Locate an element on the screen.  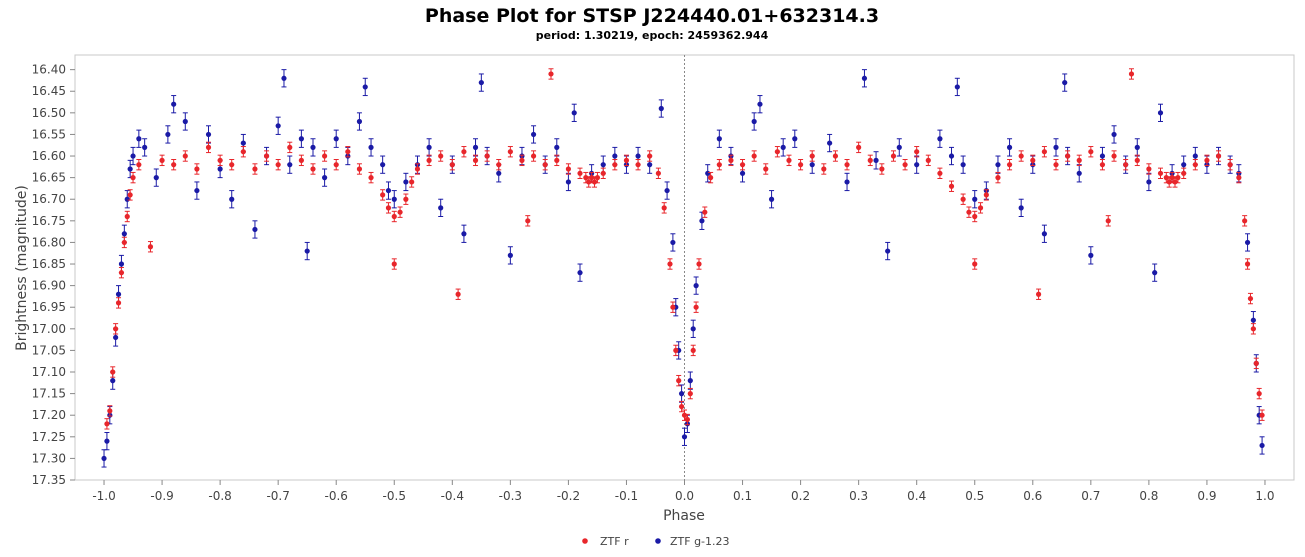
x-tick-label: -0.3 is located at coordinates (510, 496).